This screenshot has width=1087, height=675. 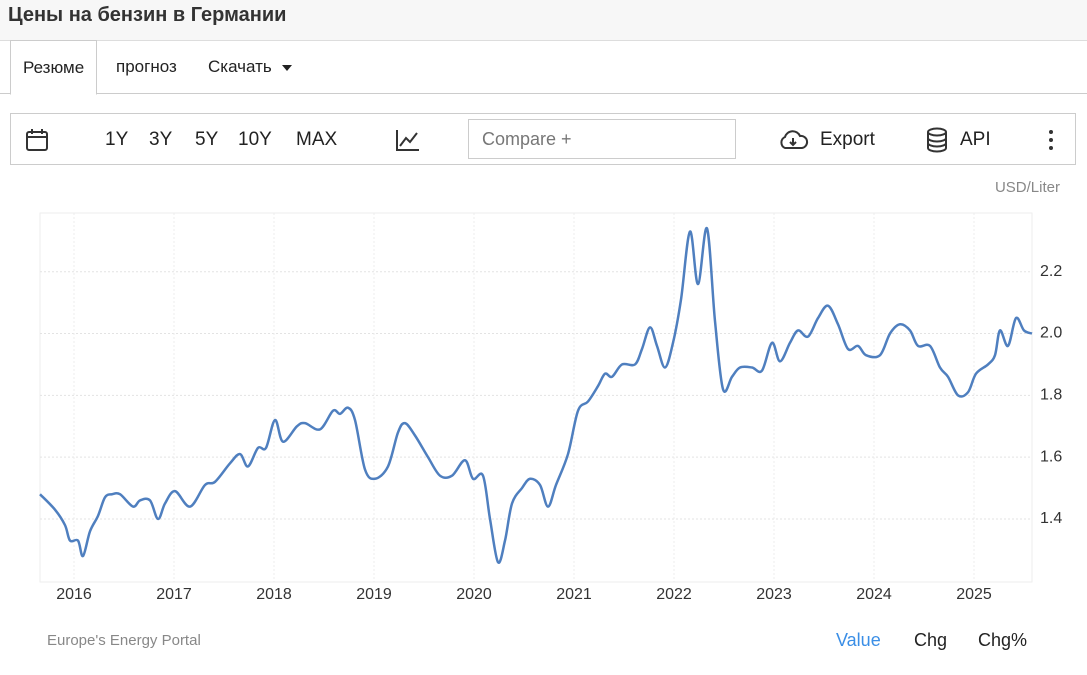 What do you see at coordinates (774, 594) in the screenshot?
I see `x-tick-label: 2023` at bounding box center [774, 594].